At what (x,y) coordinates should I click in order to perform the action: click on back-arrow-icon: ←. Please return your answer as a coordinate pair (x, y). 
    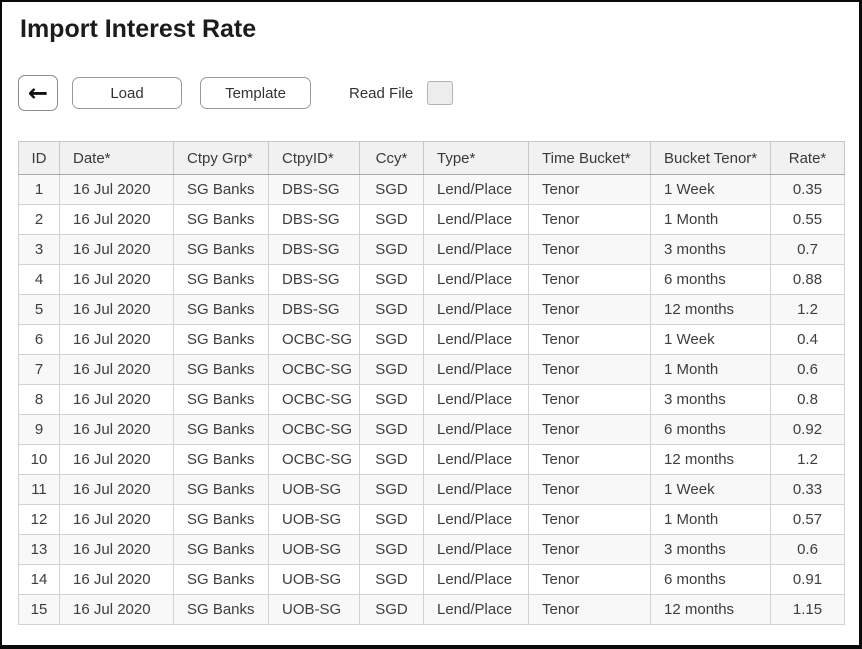
    Looking at the image, I should click on (38, 93).